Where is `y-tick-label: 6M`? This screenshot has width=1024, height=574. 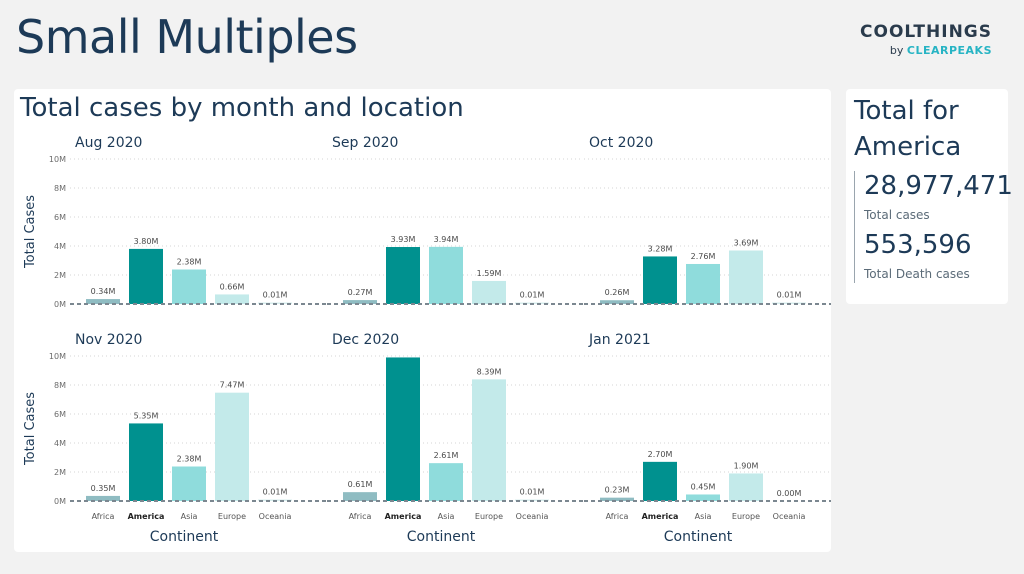
y-tick-label: 6M is located at coordinates (60, 217).